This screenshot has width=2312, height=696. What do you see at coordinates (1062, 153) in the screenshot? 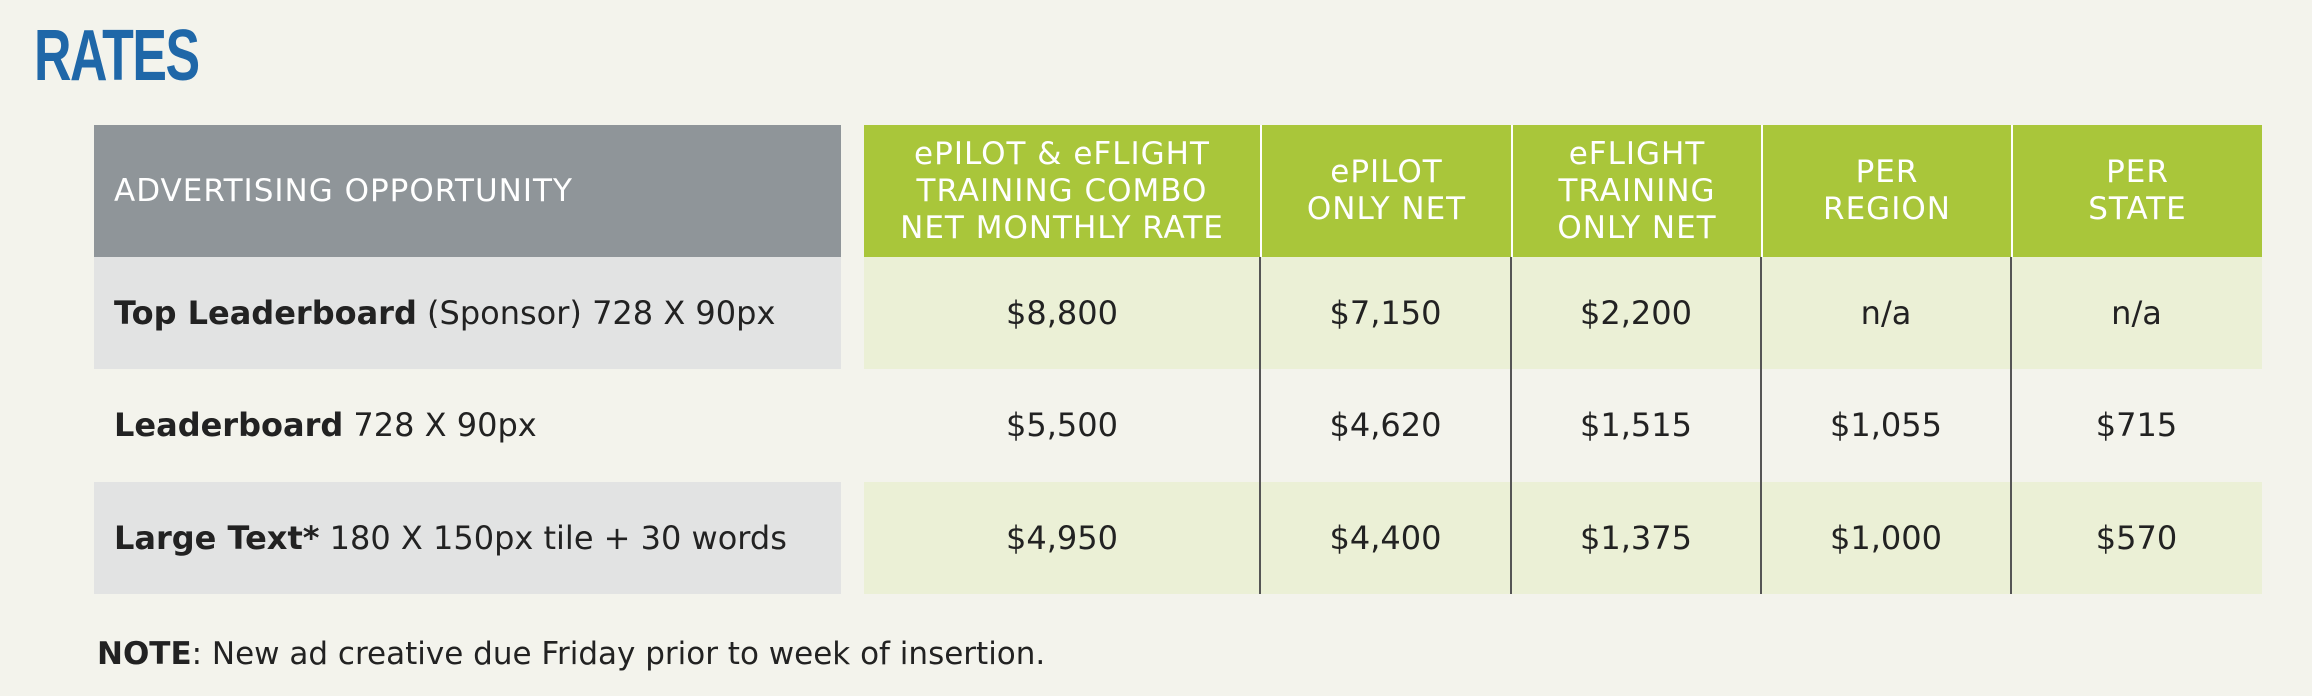
I see `header-line: ePILOT & eFLIGHT` at bounding box center [1062, 153].